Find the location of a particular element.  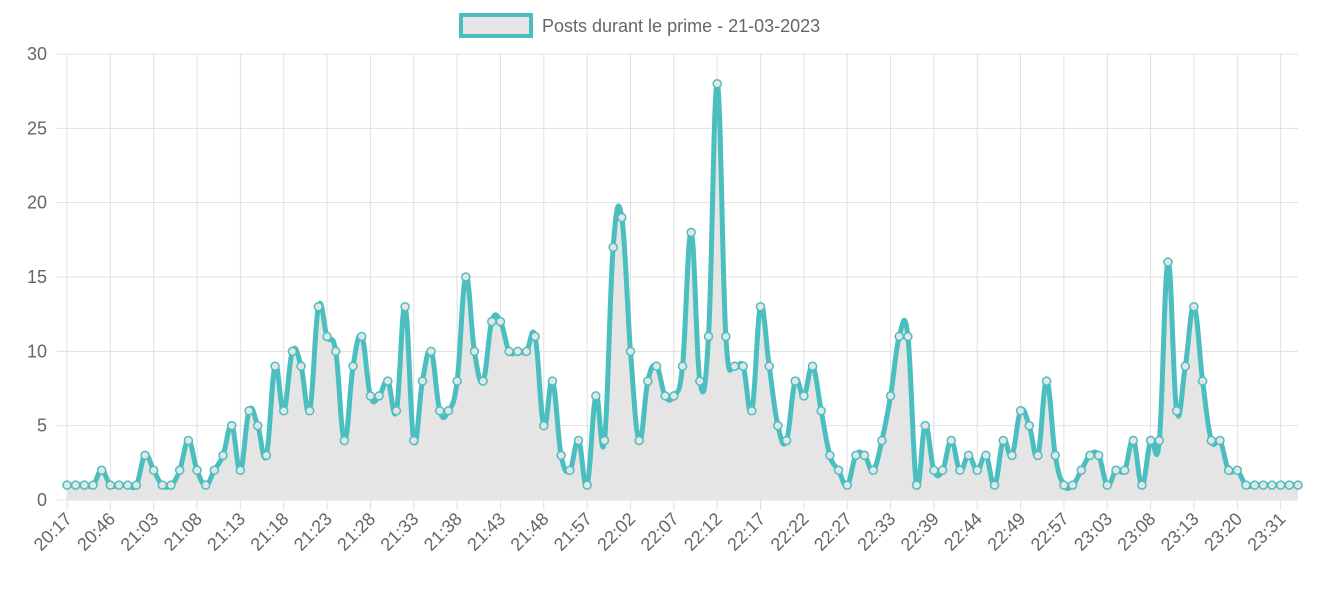

legend: Posts durant le prime - 21-03-2023 is located at coordinates (639, 25).